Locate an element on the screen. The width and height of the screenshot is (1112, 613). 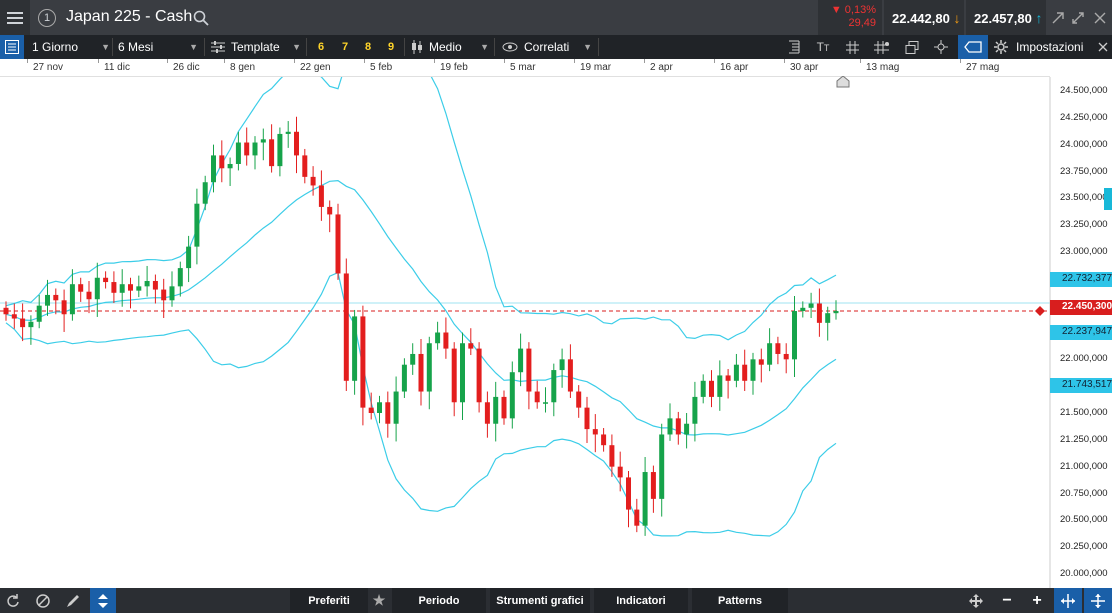
grid-icon is located at coordinates (852, 47).